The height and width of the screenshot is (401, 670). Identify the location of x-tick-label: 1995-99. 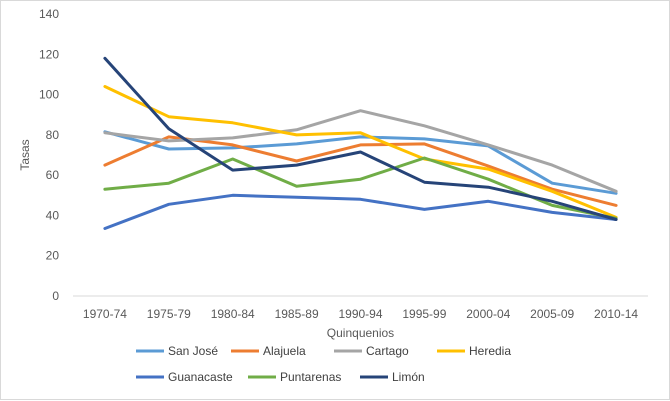
(424, 314).